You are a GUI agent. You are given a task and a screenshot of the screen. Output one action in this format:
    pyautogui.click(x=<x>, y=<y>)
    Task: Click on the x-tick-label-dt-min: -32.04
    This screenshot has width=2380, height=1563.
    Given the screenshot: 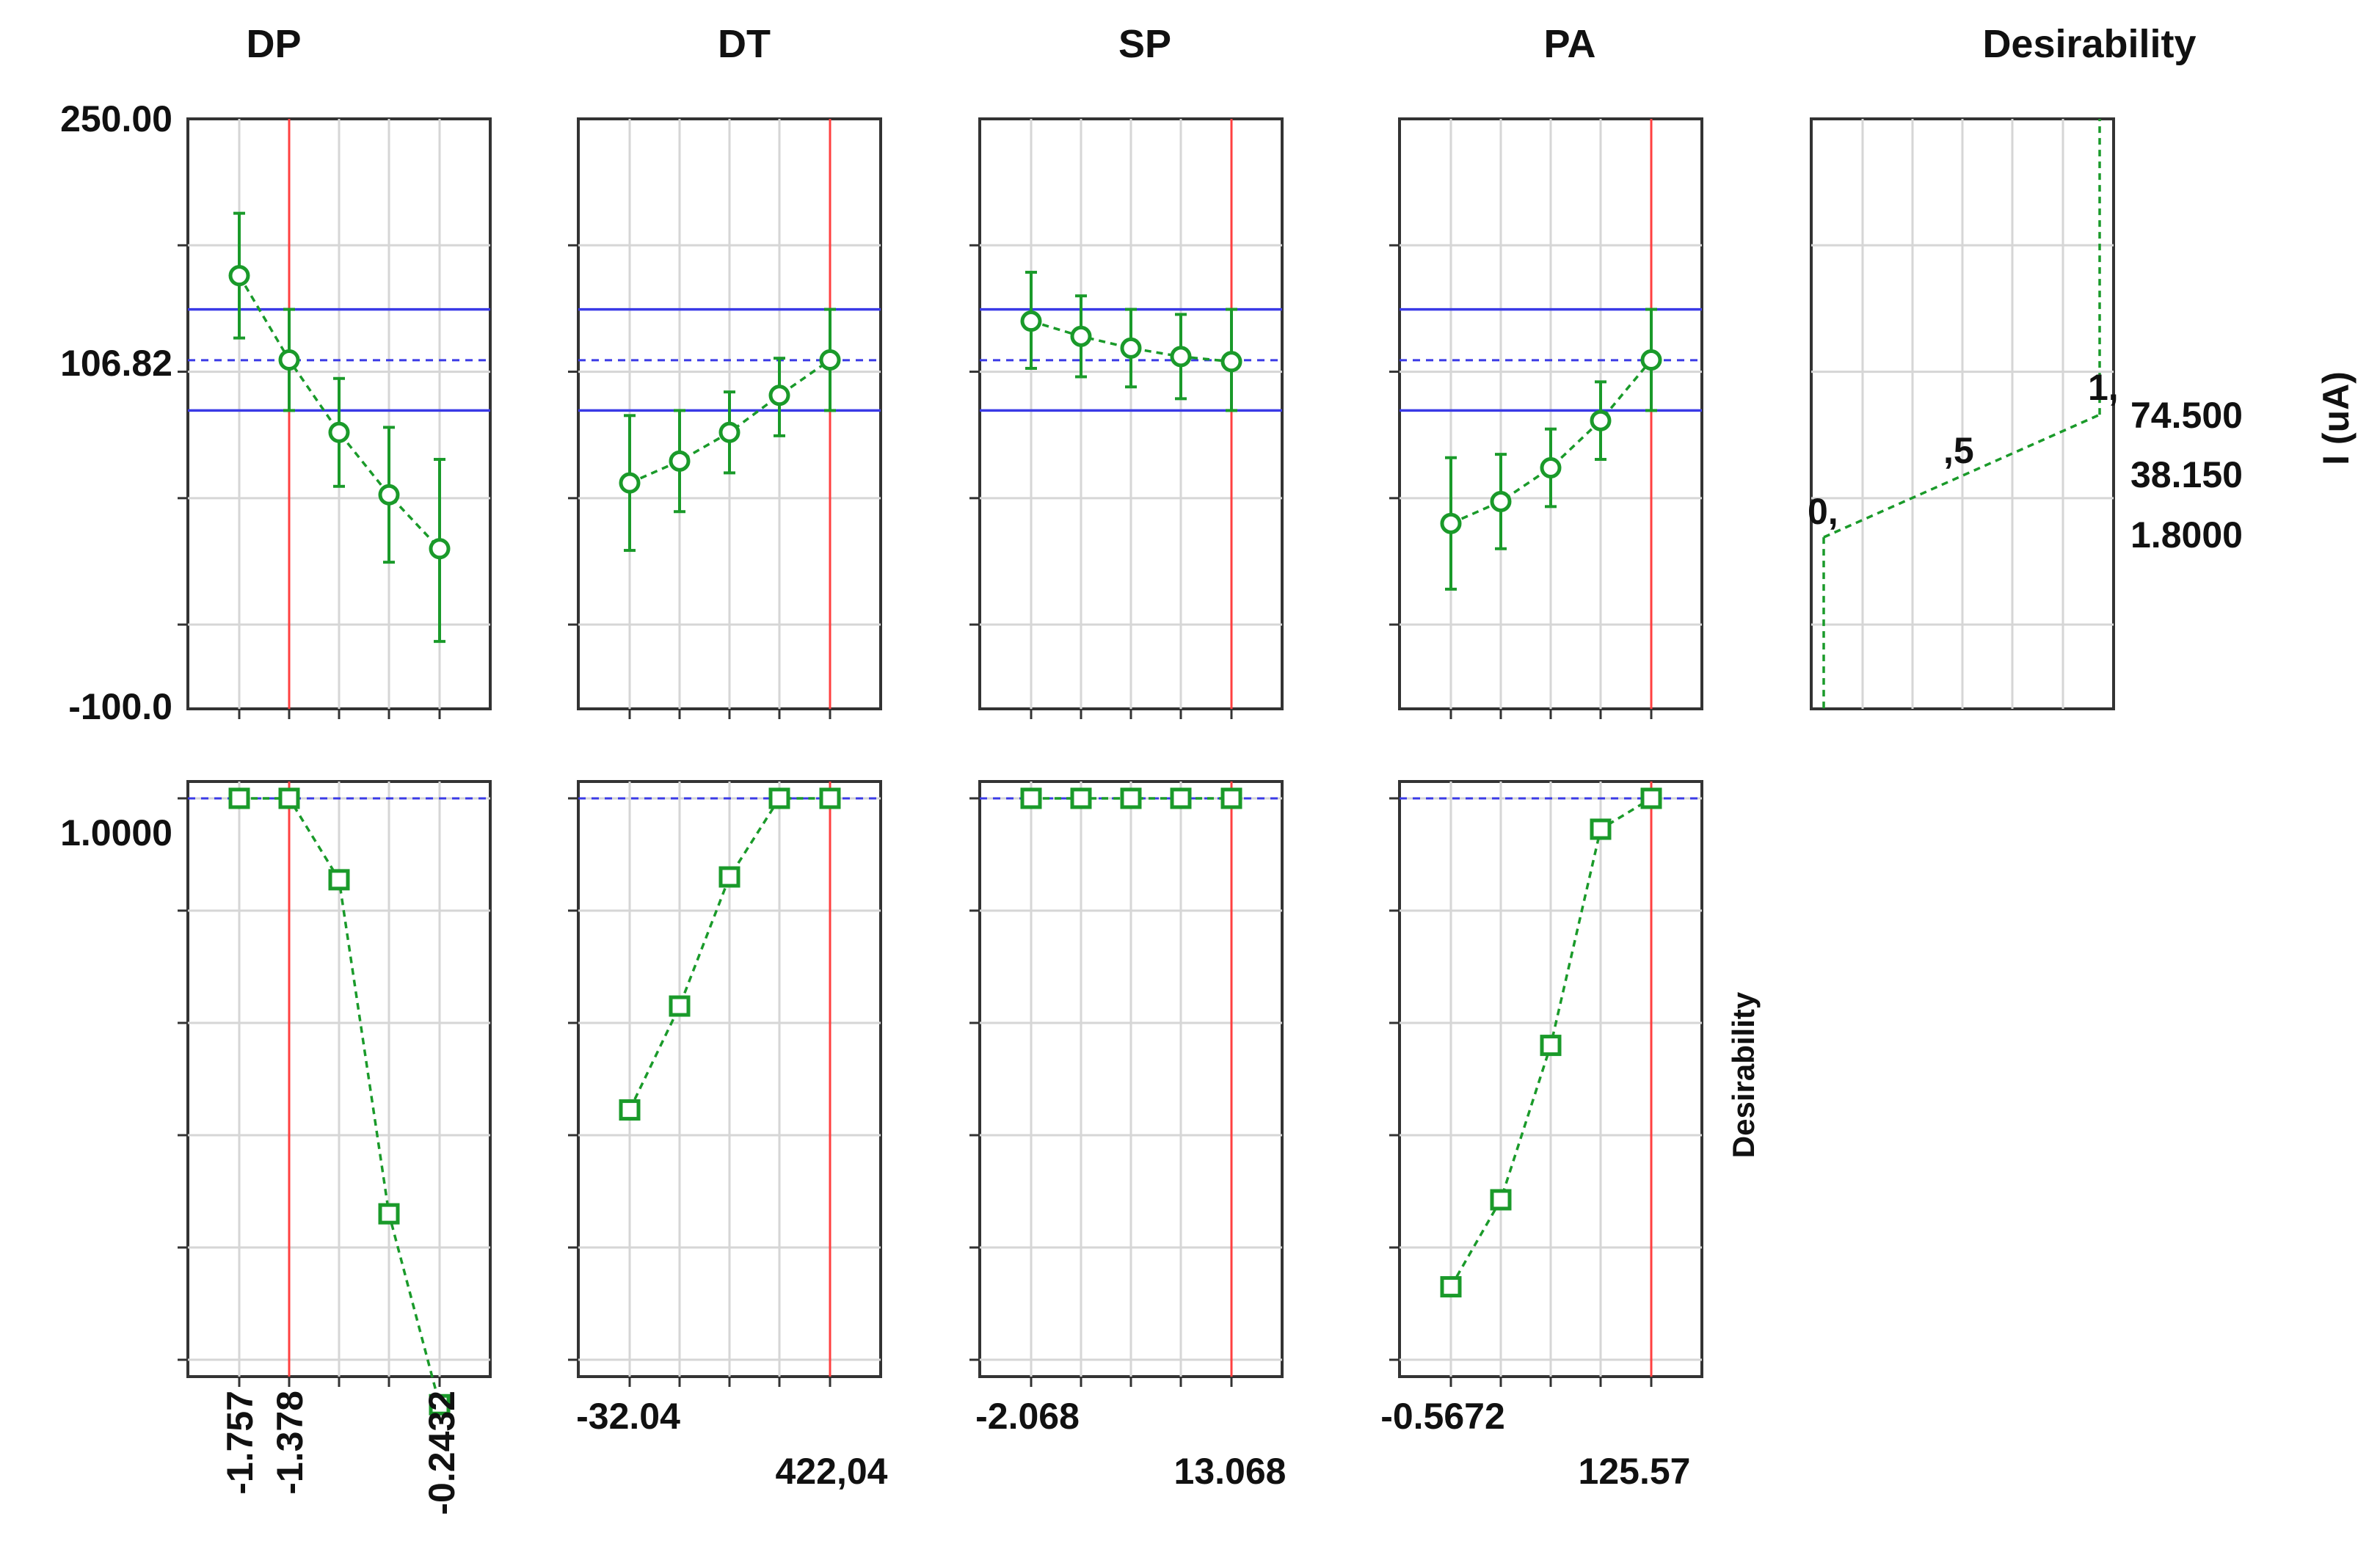 What is the action you would take?
    pyautogui.click(x=628, y=1417)
    